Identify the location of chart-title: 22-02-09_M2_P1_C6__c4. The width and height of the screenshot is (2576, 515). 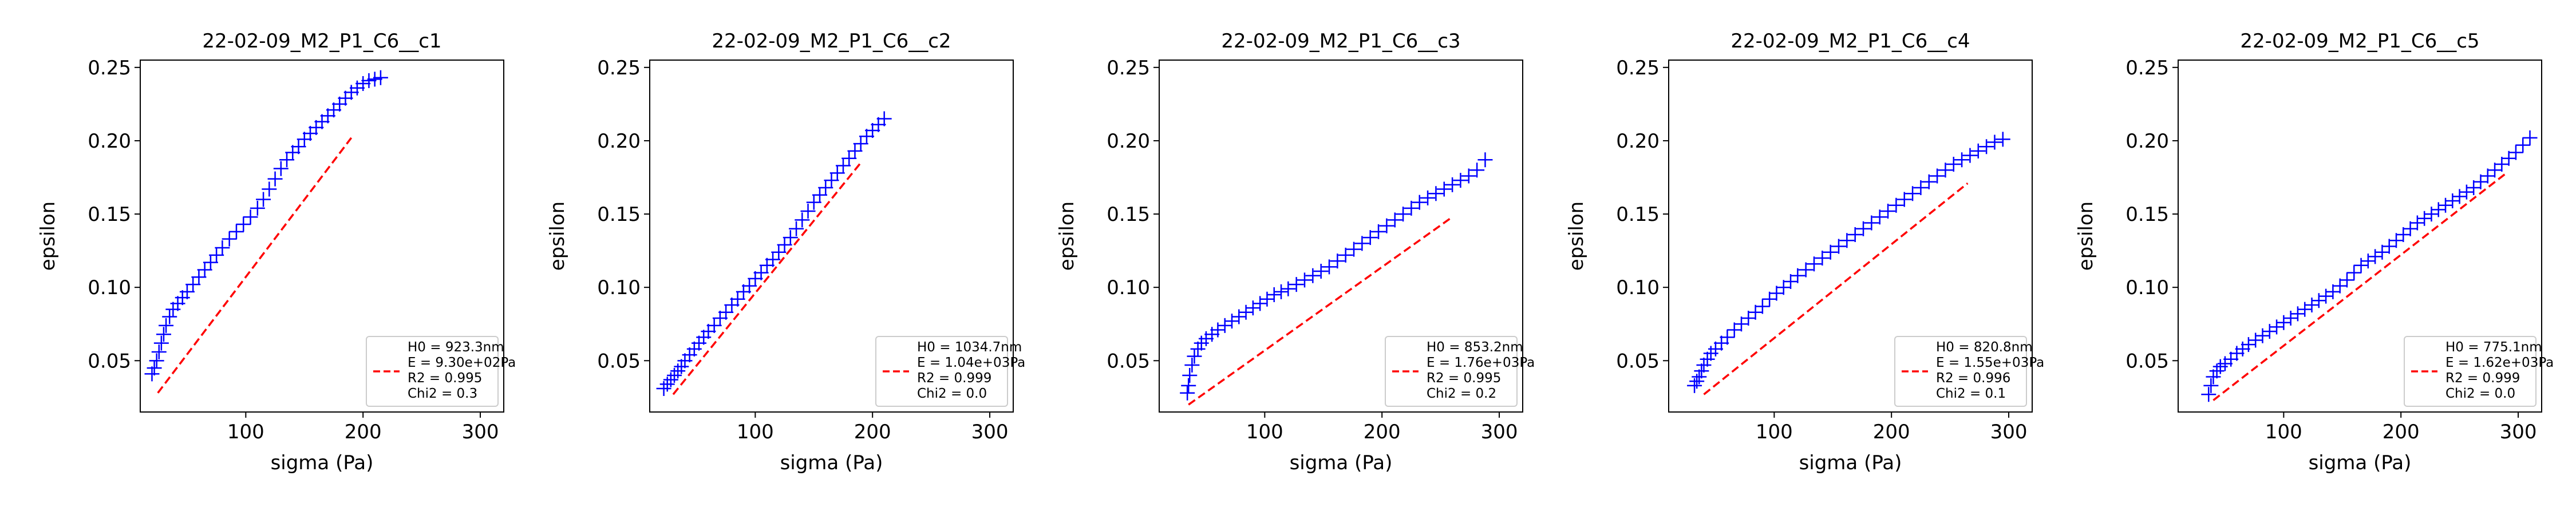
(1850, 41).